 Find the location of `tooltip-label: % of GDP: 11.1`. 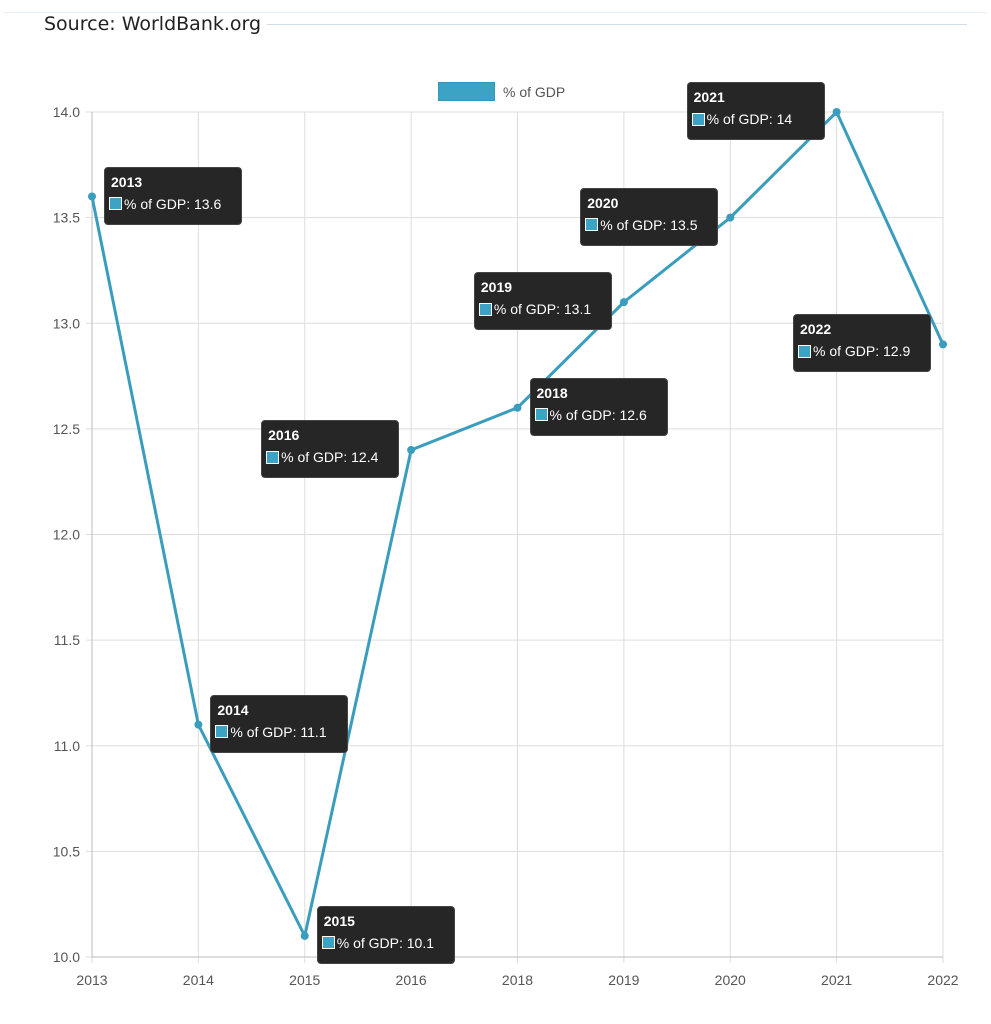

tooltip-label: % of GDP: 11.1 is located at coordinates (278, 731).